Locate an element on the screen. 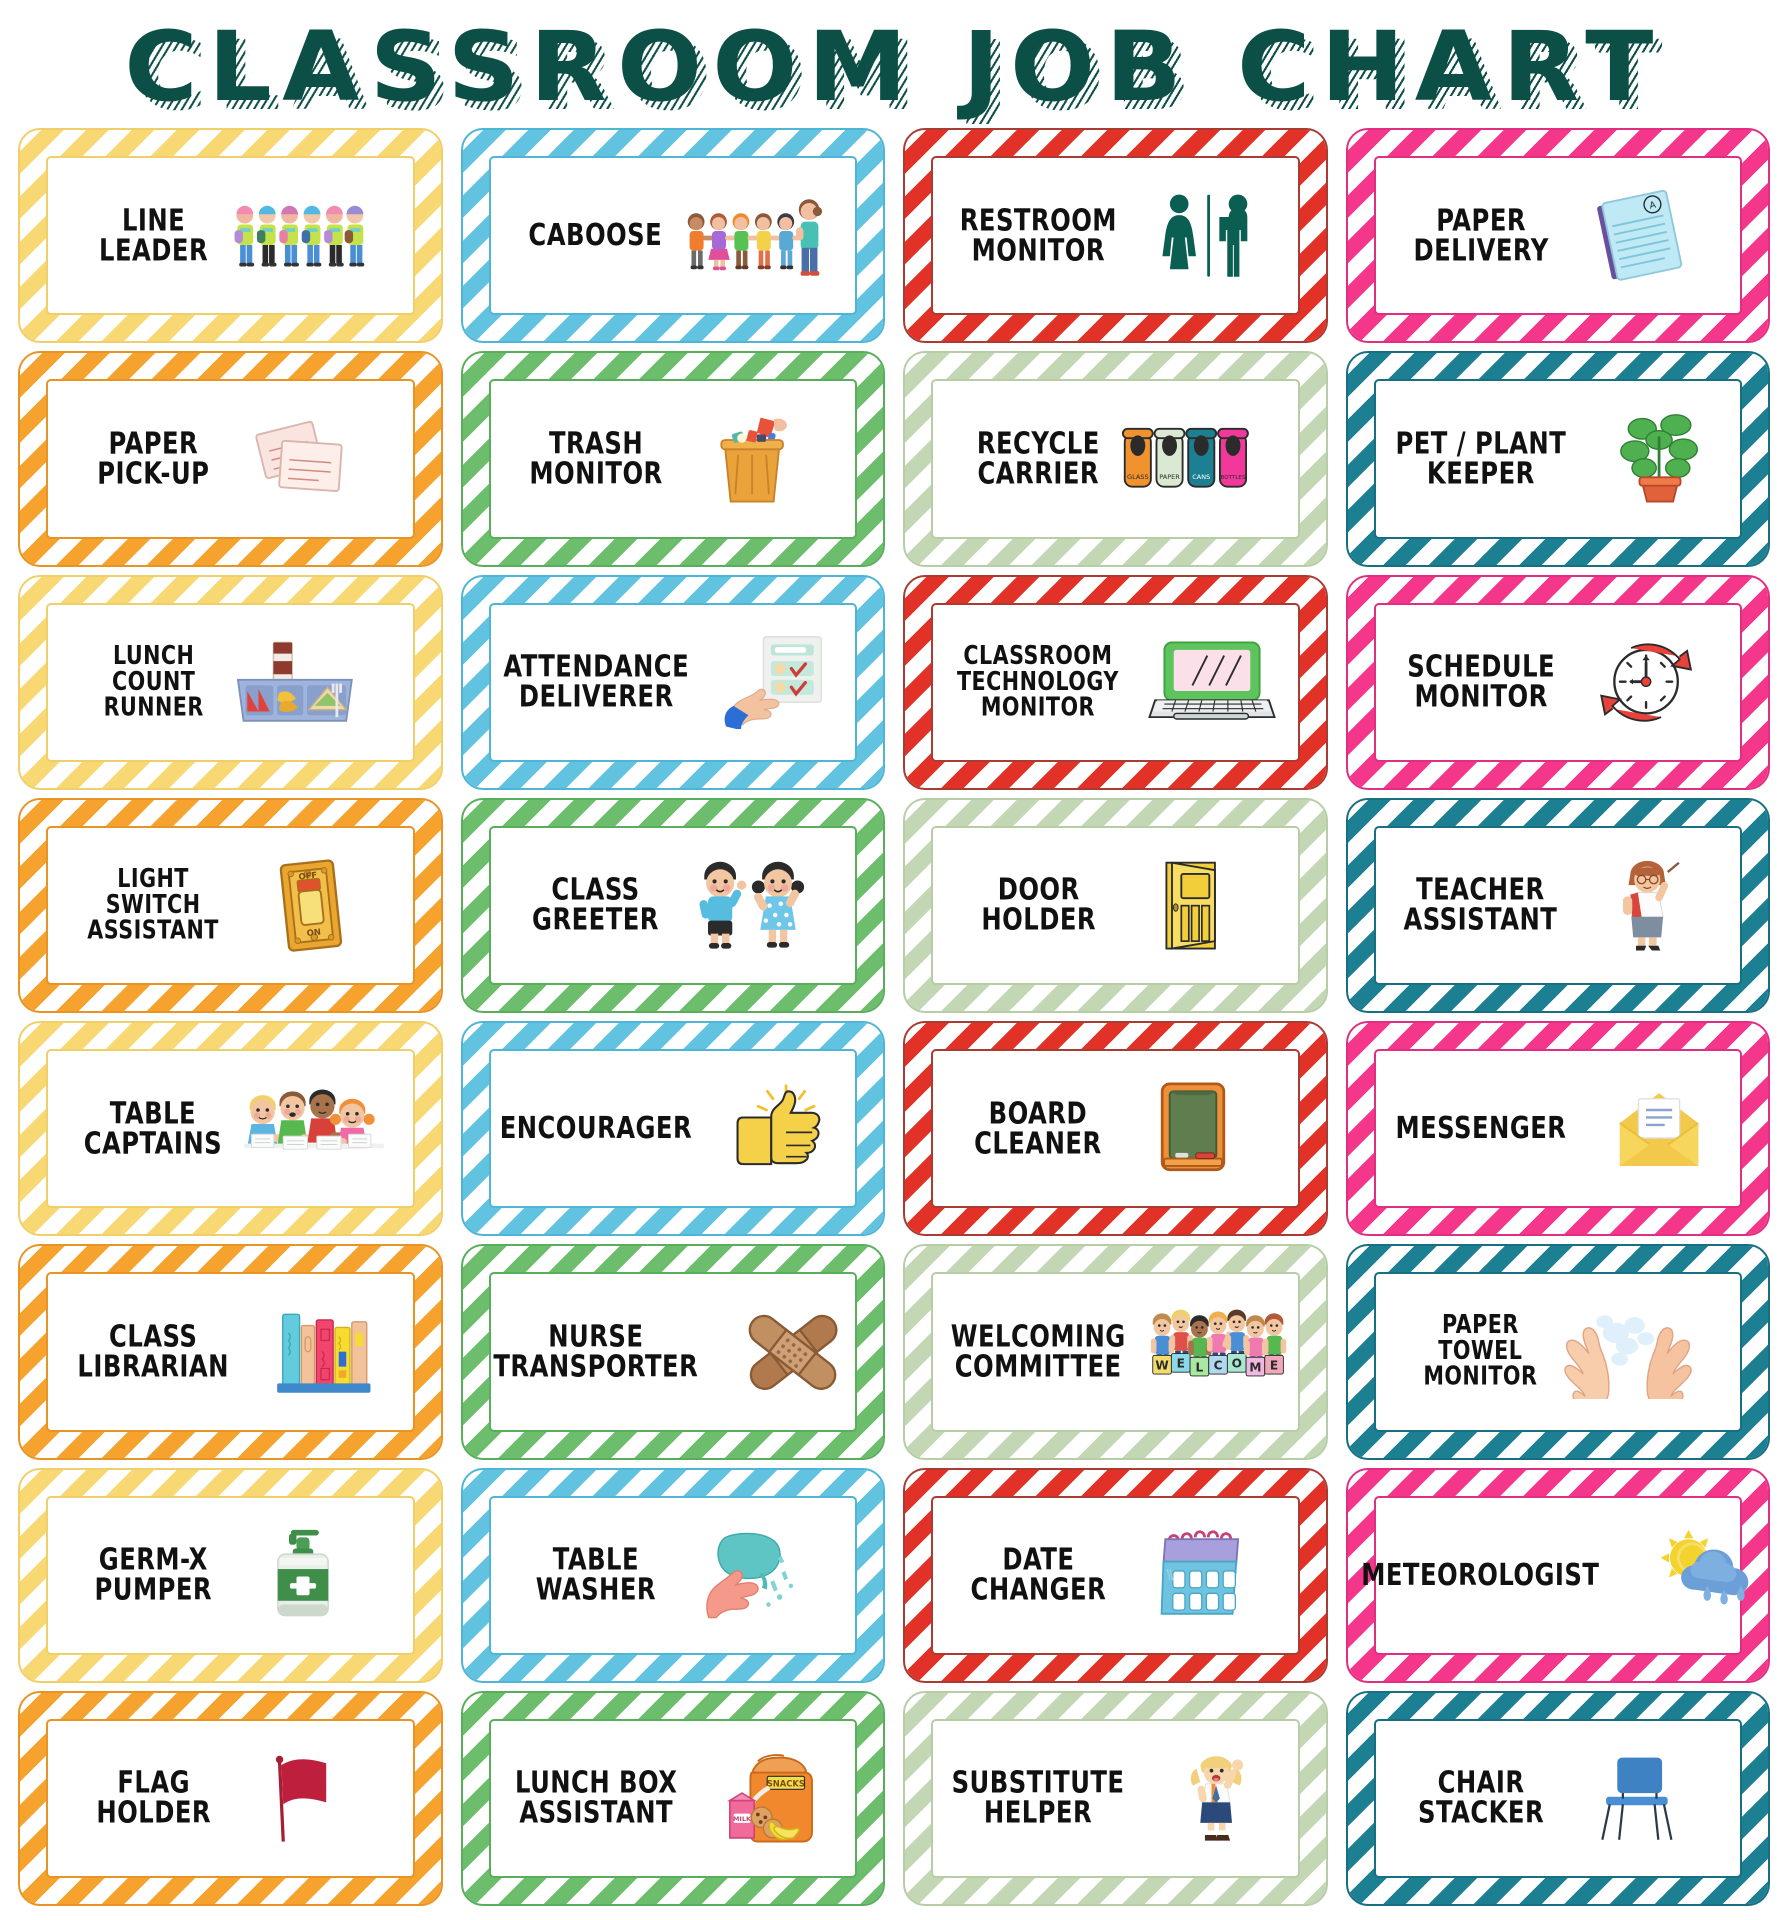  job-card-label: LUNCH COUNT RUNNER is located at coordinates (153, 681).